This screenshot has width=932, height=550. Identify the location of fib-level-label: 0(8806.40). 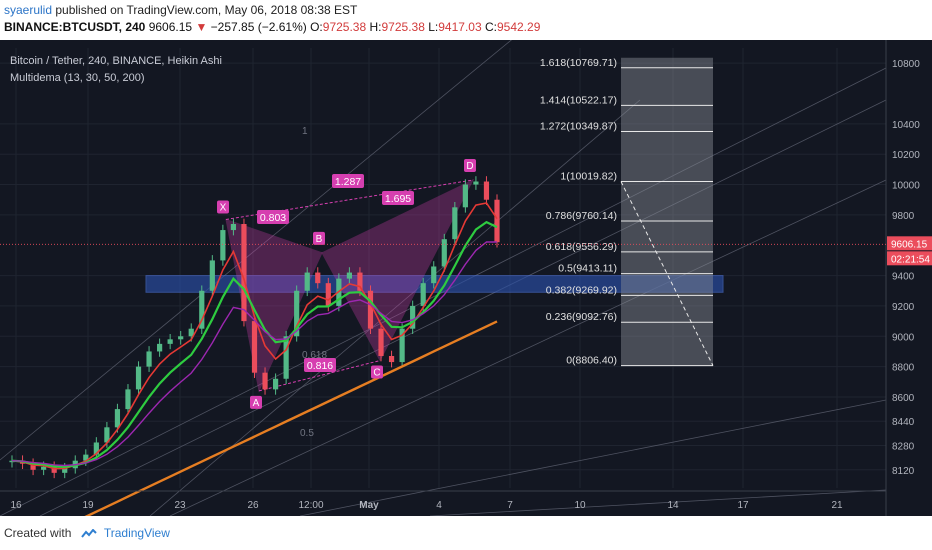
(591, 361).